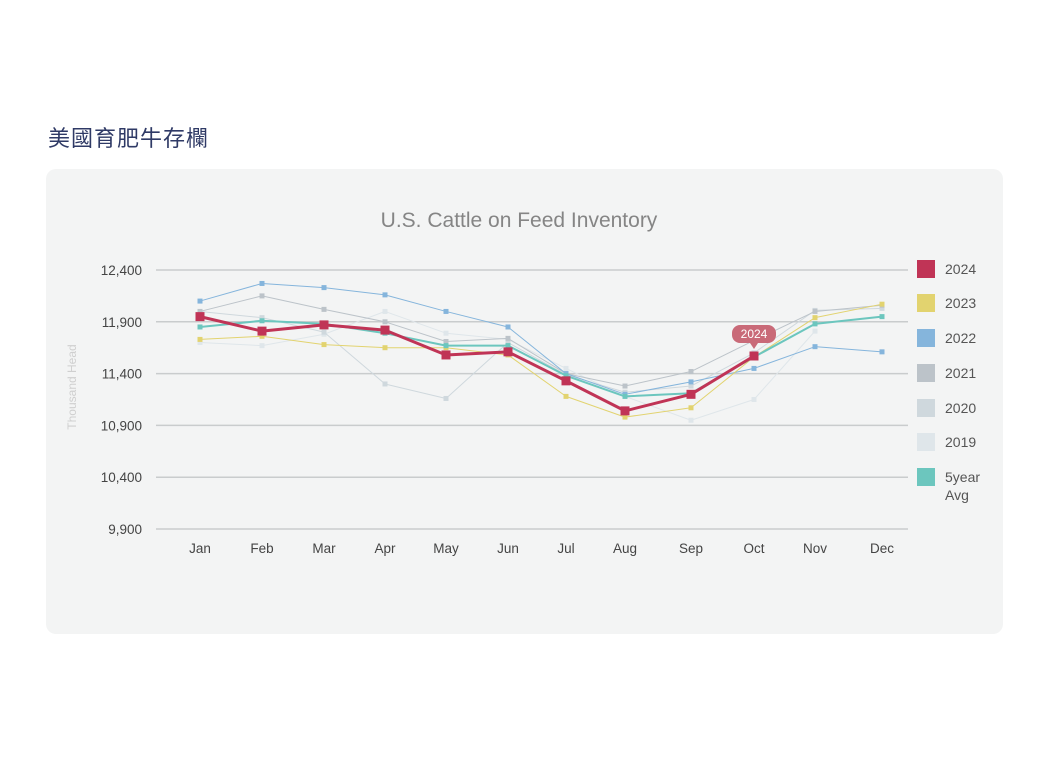  I want to click on x-tick-label: Jan, so click(200, 548).